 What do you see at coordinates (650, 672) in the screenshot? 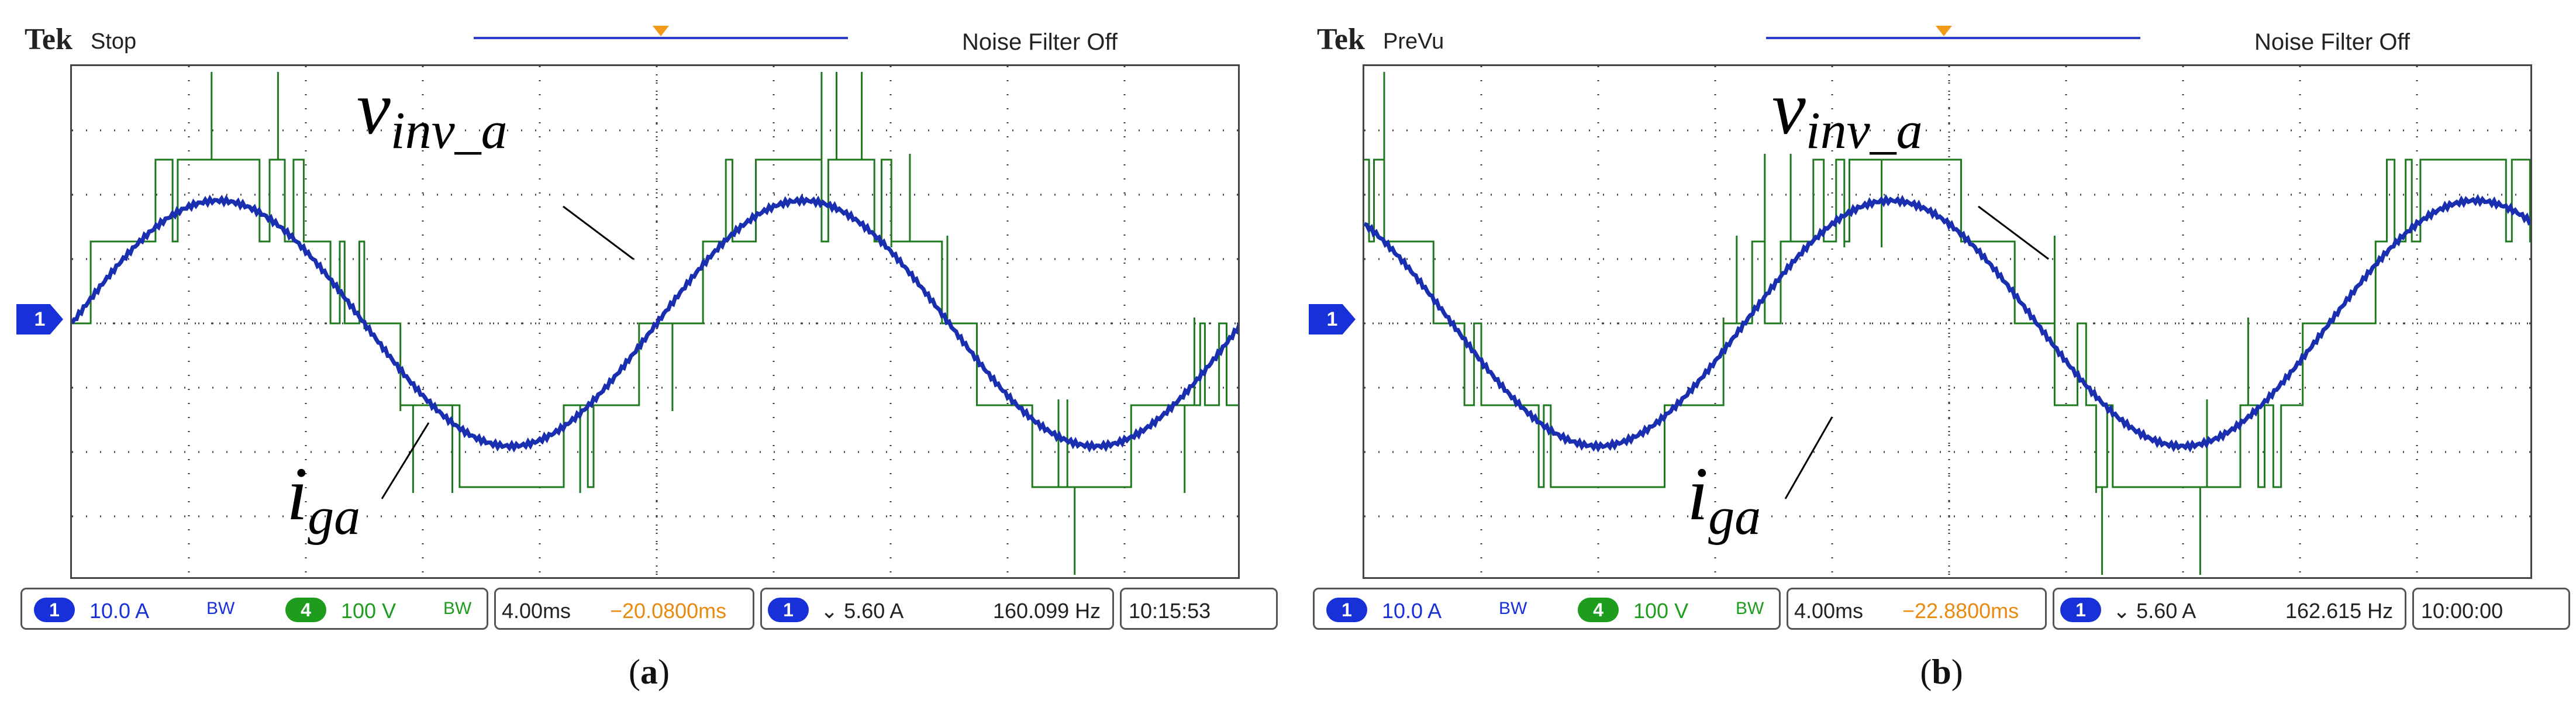
I see `figure-caption: (a)` at bounding box center [650, 672].